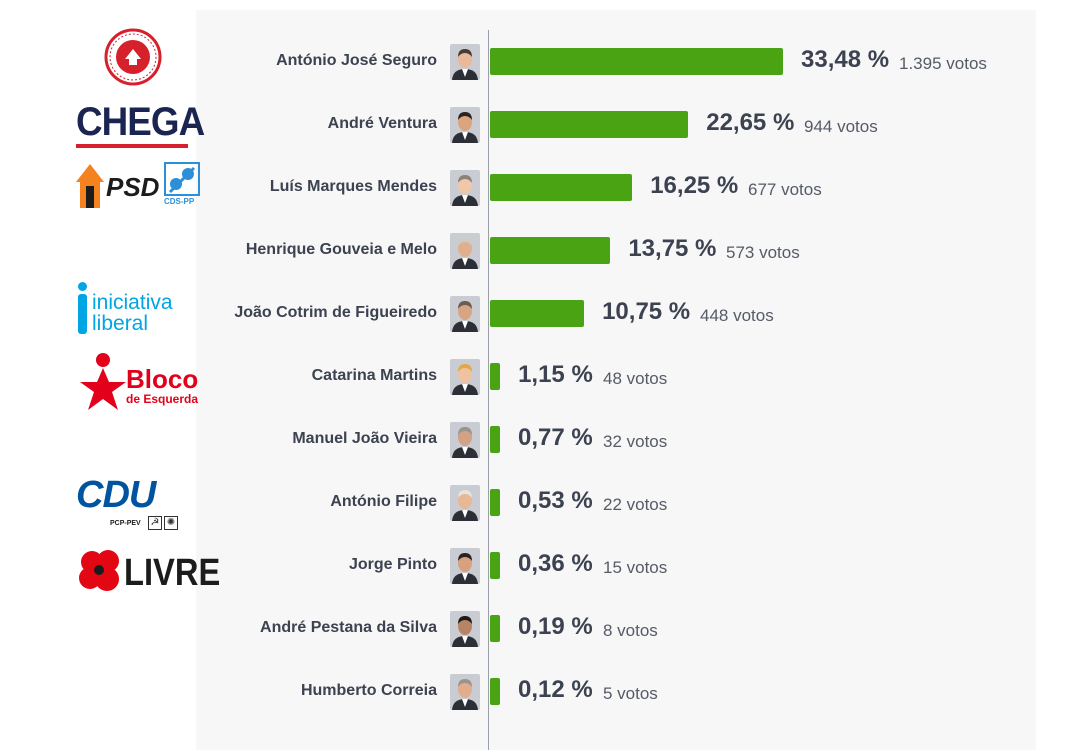 This screenshot has width=1080, height=750. What do you see at coordinates (133, 187) in the screenshot?
I see `psd-logo-text: PSD` at bounding box center [133, 187].